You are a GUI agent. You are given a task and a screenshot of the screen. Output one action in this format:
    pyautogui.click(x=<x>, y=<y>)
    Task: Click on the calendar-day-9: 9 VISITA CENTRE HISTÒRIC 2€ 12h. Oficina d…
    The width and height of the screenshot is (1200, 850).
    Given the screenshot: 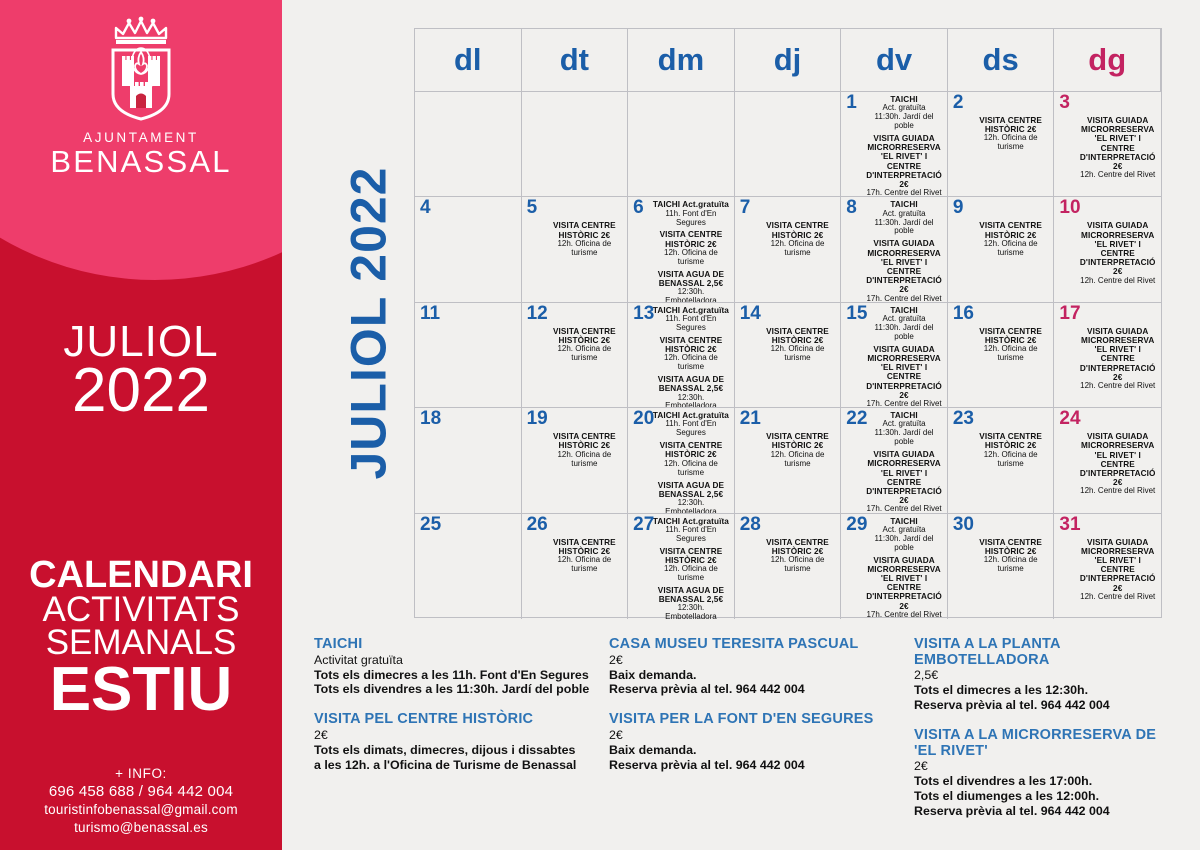 What is the action you would take?
    pyautogui.click(x=1001, y=250)
    